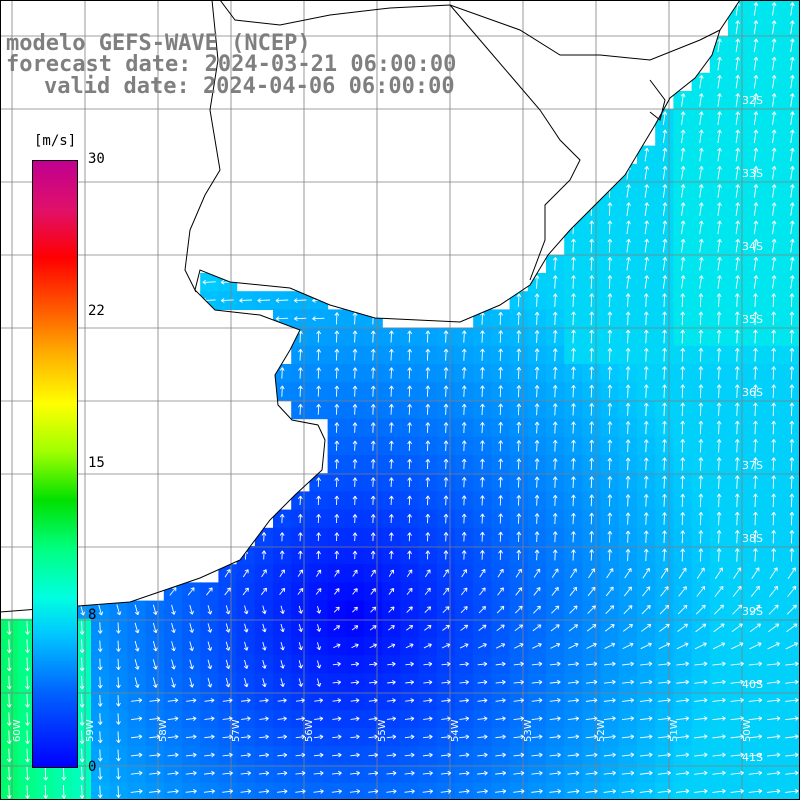 Image resolution: width=800 pixels, height=800 pixels. What do you see at coordinates (752, 611) in the screenshot?
I see `latitude-label: 39S` at bounding box center [752, 611].